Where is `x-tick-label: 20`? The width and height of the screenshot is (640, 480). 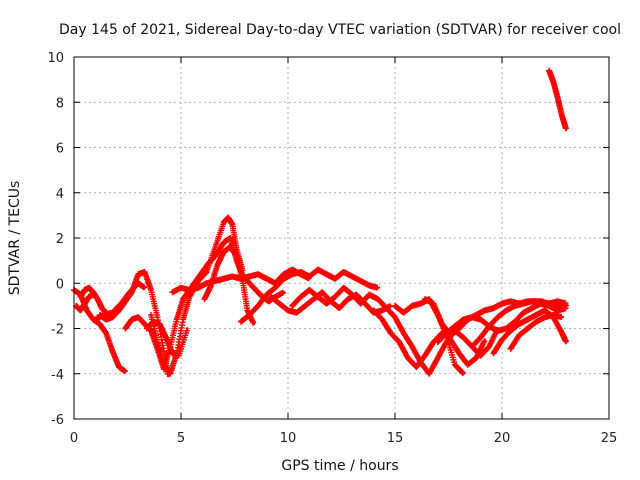 x-tick-label: 20 is located at coordinates (502, 438).